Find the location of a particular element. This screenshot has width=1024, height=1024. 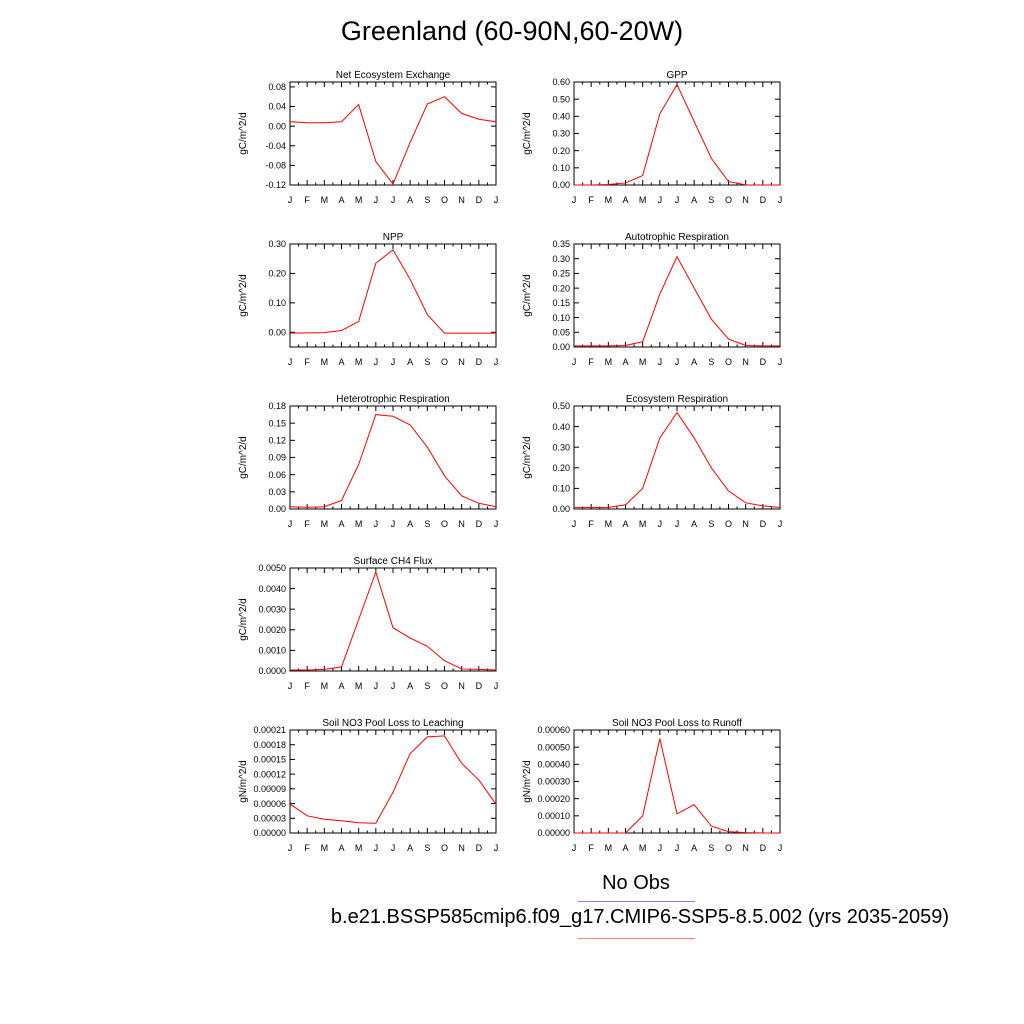

y-tick-label: 0.00060 is located at coordinates (553, 730).